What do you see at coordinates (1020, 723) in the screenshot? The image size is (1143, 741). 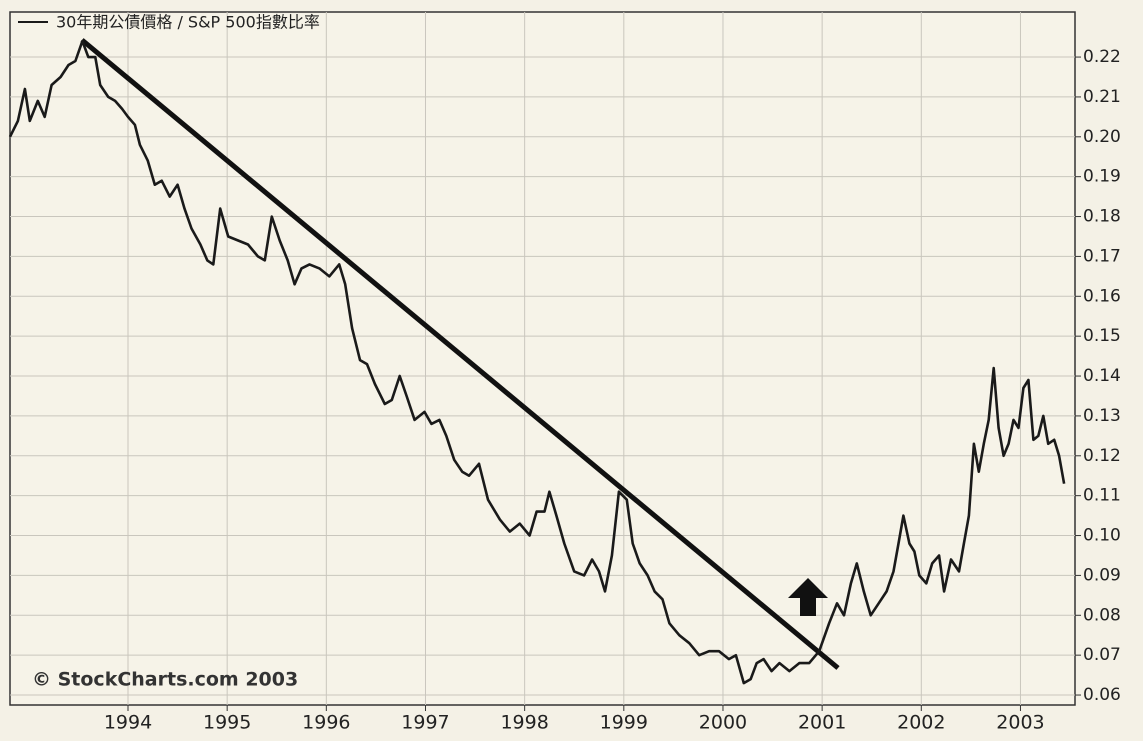 I see `x-tick-label: 2003` at bounding box center [1020, 723].